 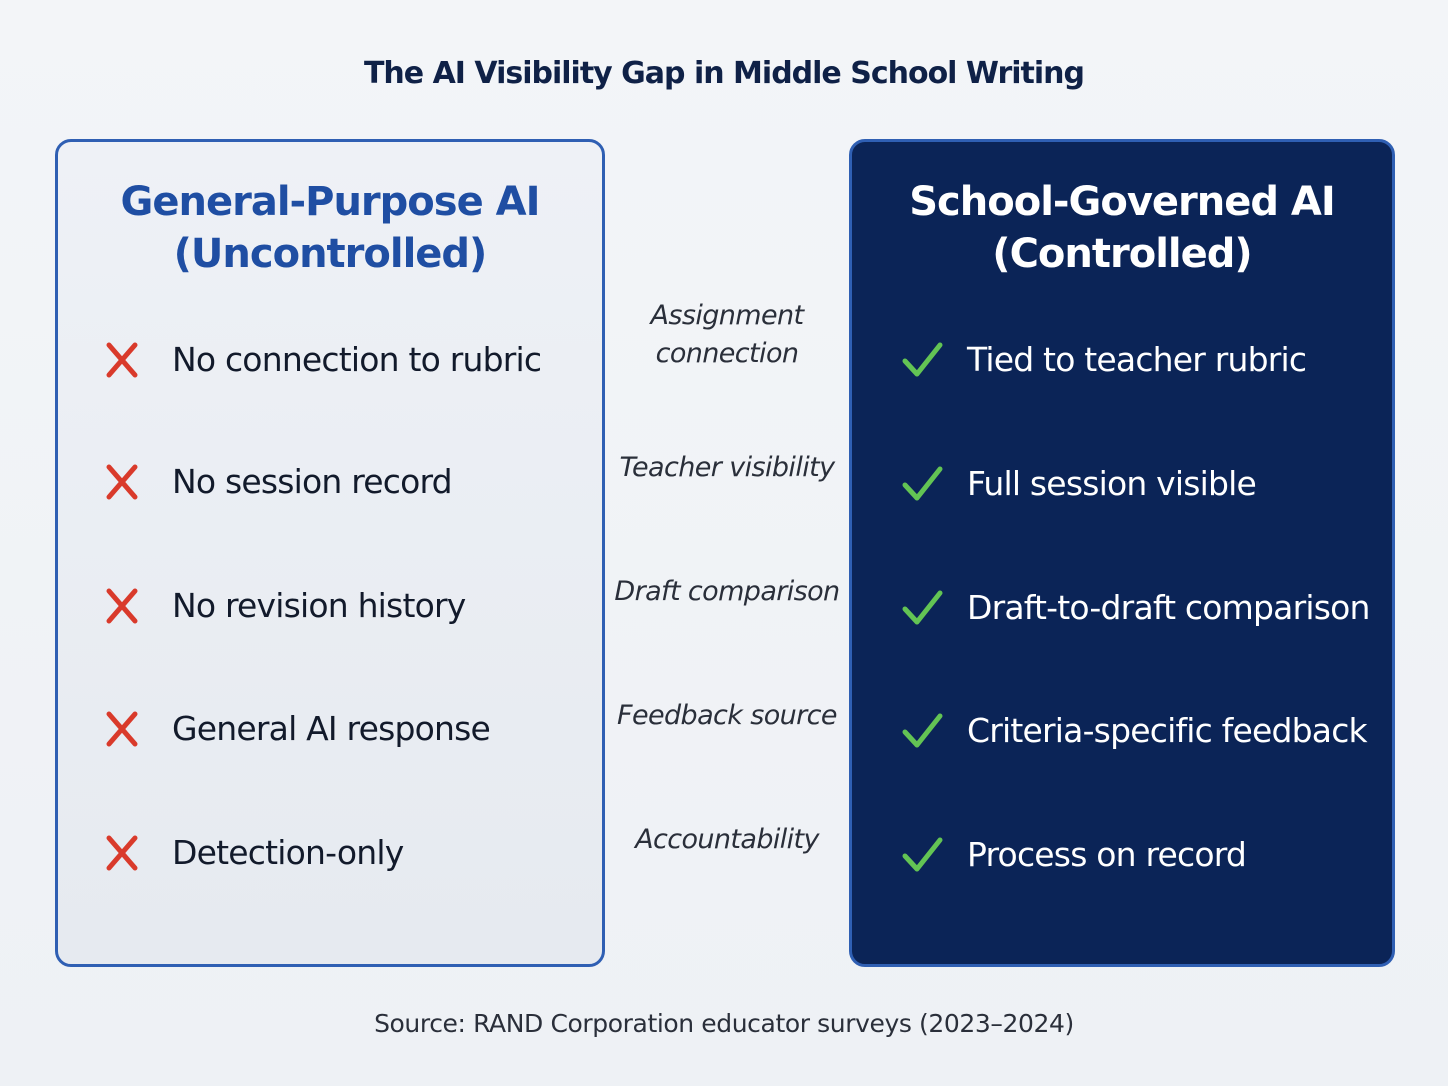 What do you see at coordinates (357, 359) in the screenshot?
I see `left-list-item-label: No connection to rubric` at bounding box center [357, 359].